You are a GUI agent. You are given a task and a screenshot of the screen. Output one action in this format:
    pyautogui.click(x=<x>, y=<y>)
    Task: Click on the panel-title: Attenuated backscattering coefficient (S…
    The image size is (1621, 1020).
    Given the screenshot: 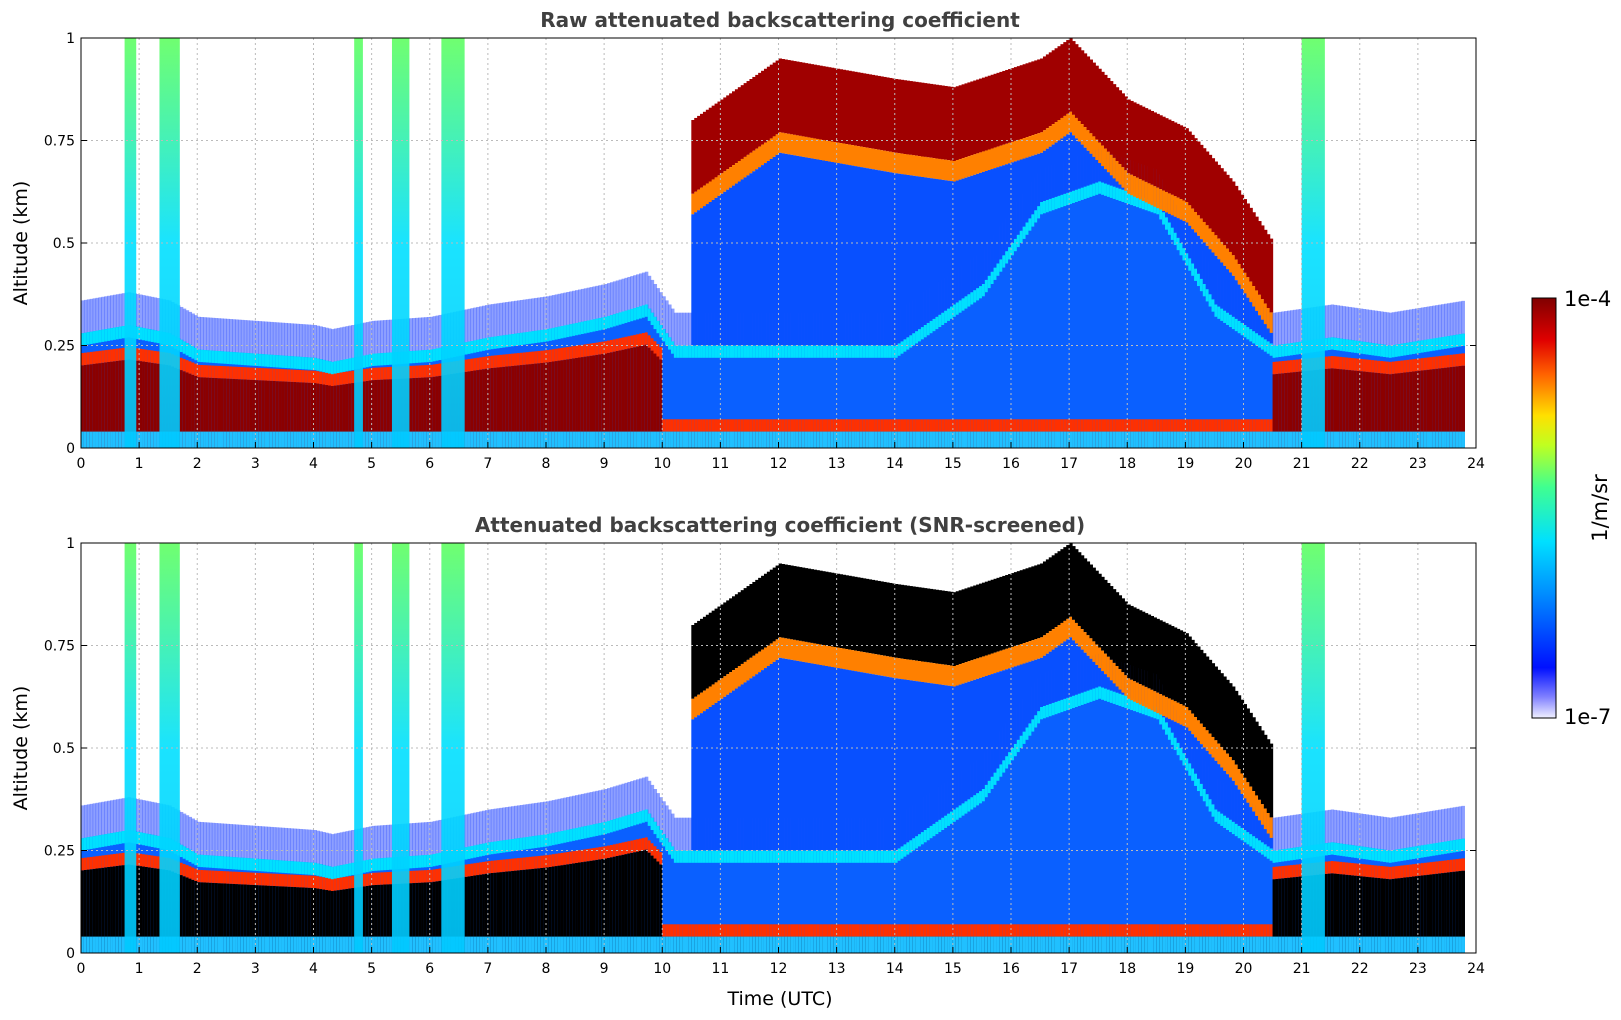 What is the action you would take?
    pyautogui.click(x=780, y=525)
    